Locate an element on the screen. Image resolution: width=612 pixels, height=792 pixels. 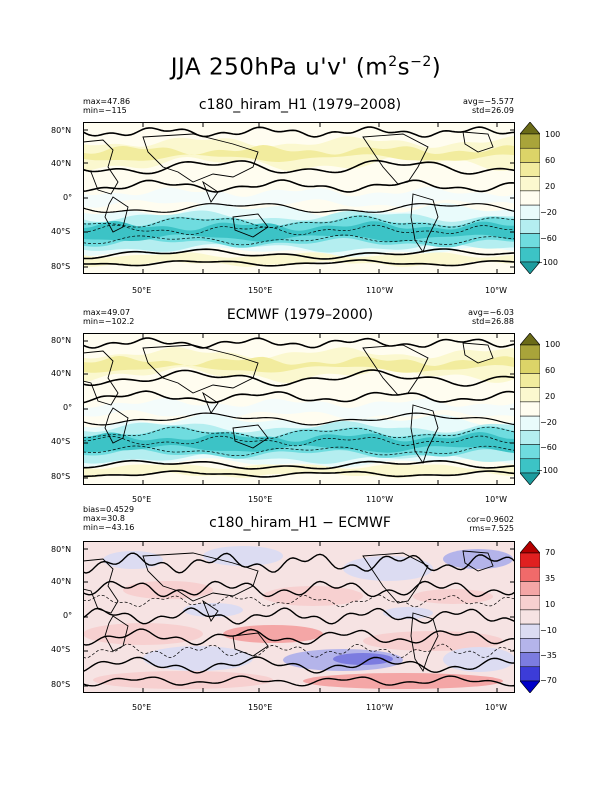
colorbar-label: −10 is located at coordinates (548, 630).